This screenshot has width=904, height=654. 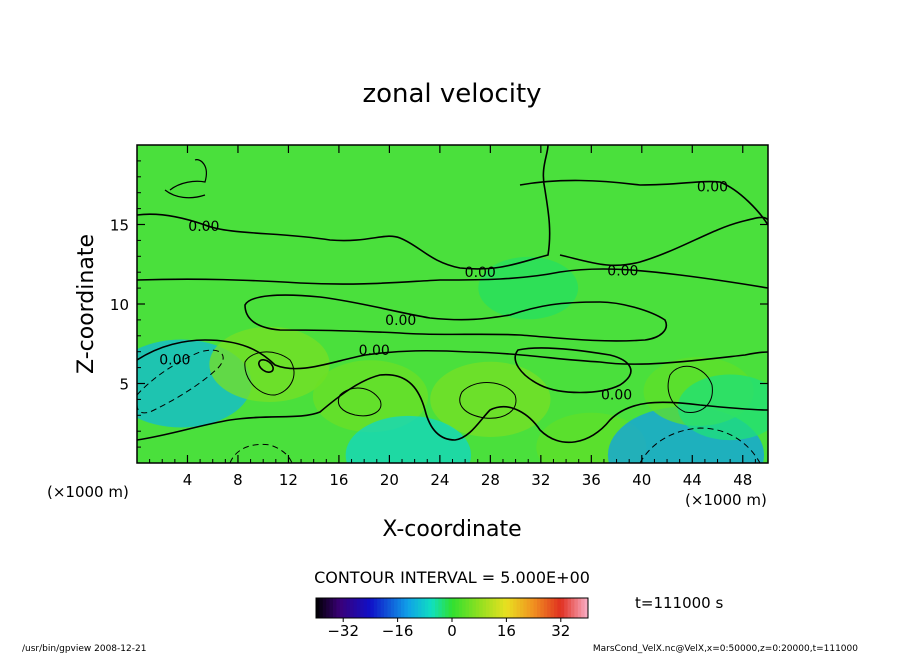 What do you see at coordinates (389, 480) in the screenshot?
I see `x-tick-label: 20` at bounding box center [389, 480].